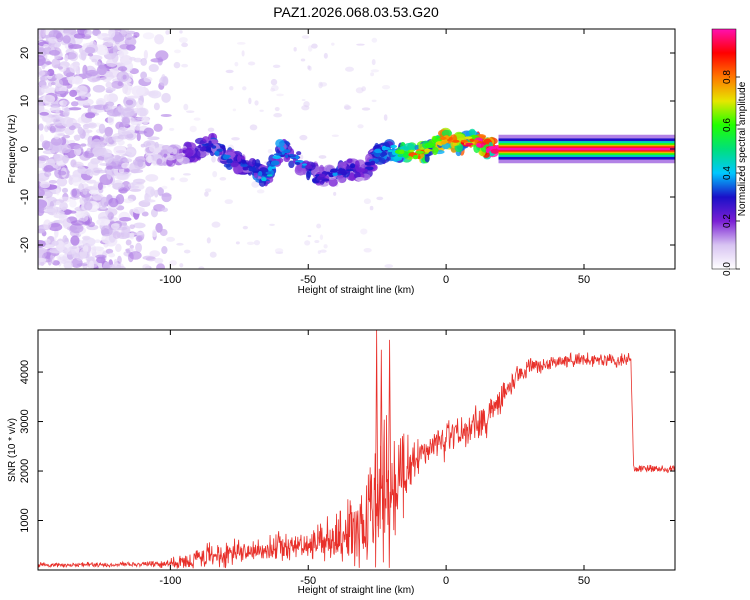  I want to click on spectrogram-ytick-label: -20, so click(25, 245).